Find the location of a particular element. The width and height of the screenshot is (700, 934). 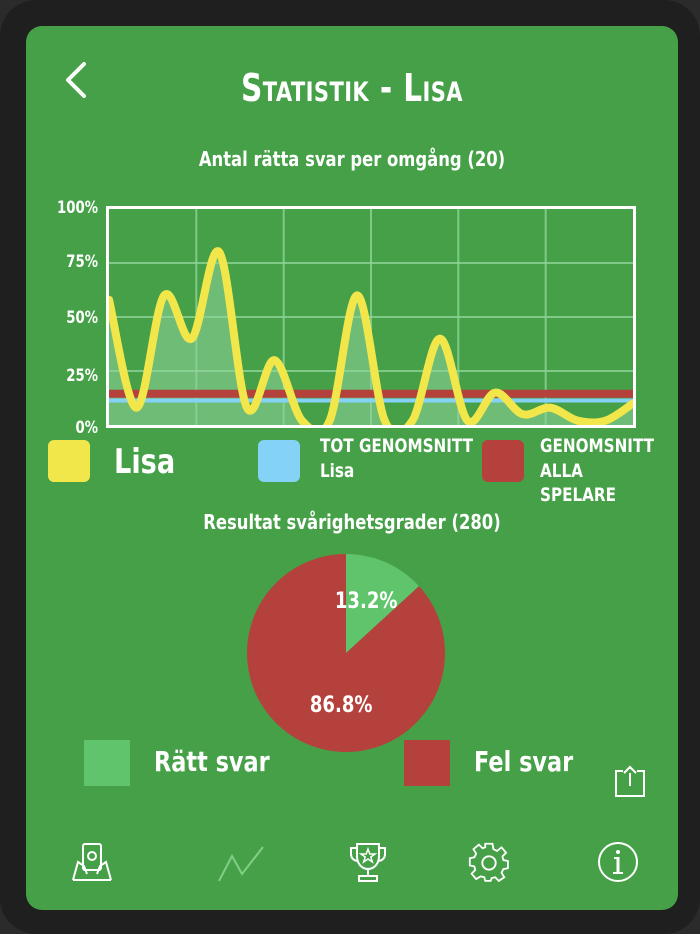

y-tick-label: 75% is located at coordinates (82, 262).